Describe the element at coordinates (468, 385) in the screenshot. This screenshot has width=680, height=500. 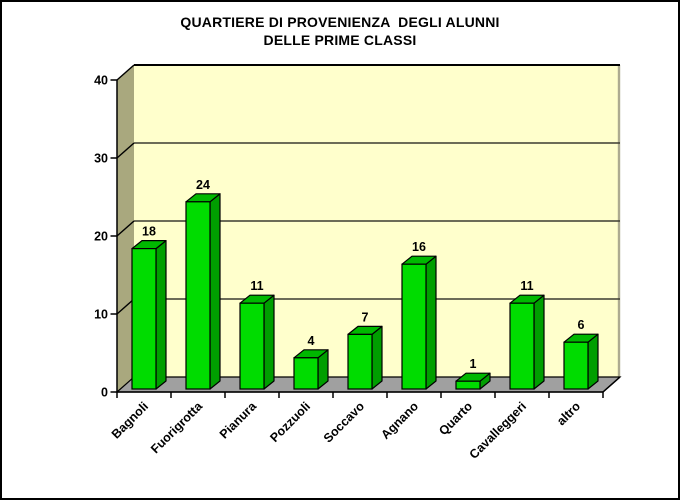
I see `bar-quarto` at that location.